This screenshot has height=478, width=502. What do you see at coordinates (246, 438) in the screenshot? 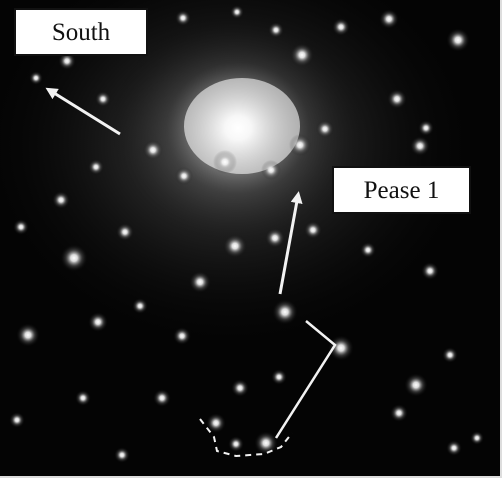
I see `dashed-outline` at bounding box center [246, 438].